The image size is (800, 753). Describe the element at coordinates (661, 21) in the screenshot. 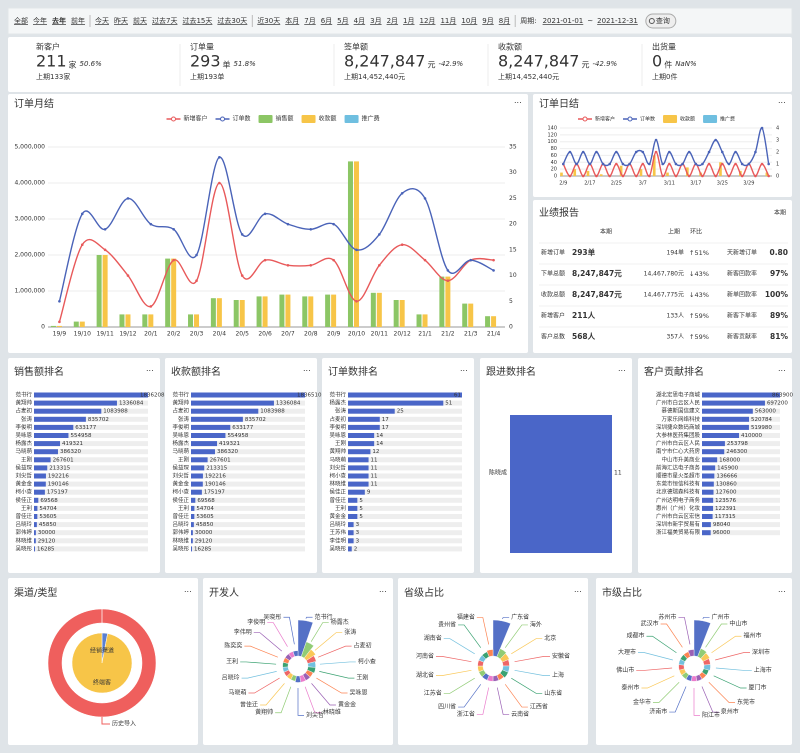

I see `query-button` at that location.